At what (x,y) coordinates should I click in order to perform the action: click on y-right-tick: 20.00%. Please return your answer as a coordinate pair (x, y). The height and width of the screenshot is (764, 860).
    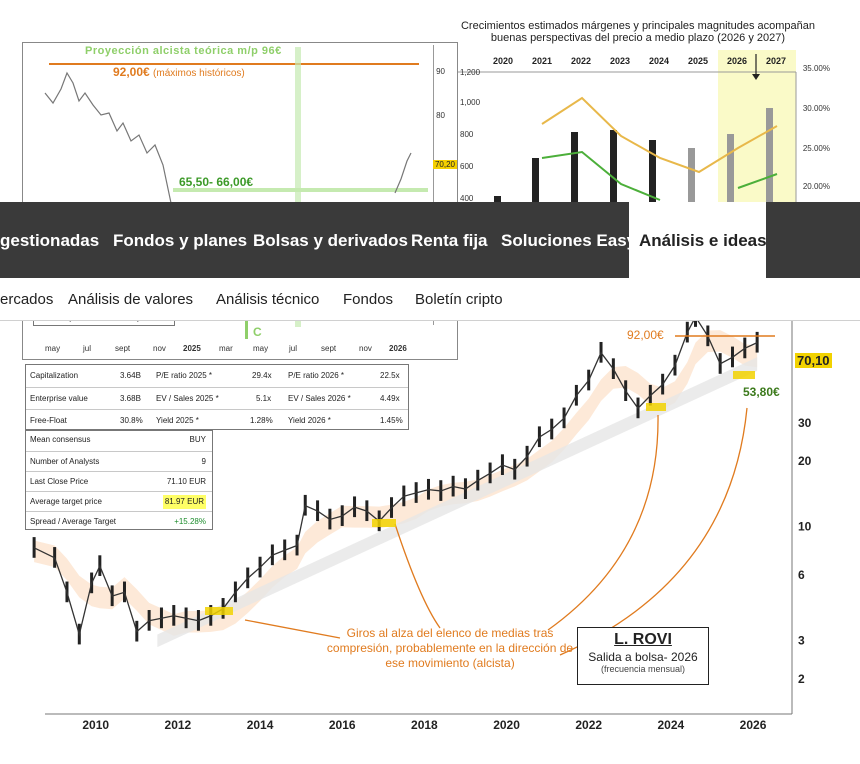
    Looking at the image, I should click on (816, 186).